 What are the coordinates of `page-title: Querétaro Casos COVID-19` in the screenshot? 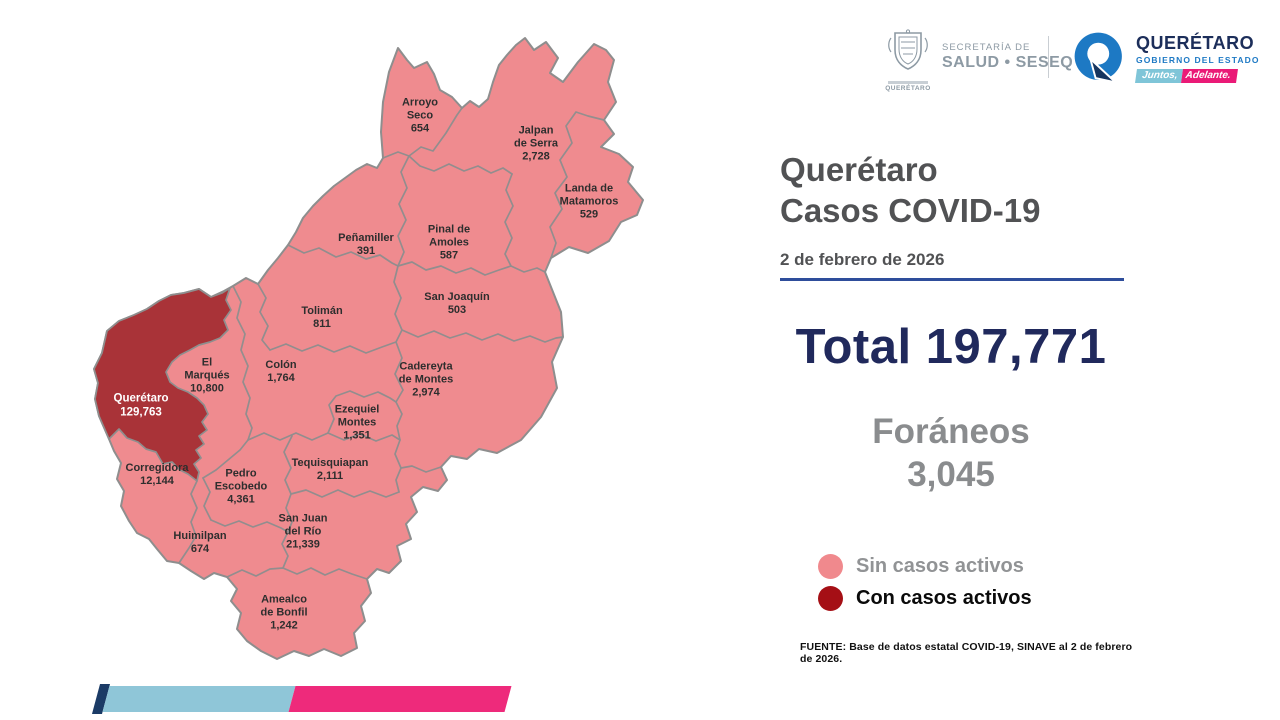 It's located at (951, 191).